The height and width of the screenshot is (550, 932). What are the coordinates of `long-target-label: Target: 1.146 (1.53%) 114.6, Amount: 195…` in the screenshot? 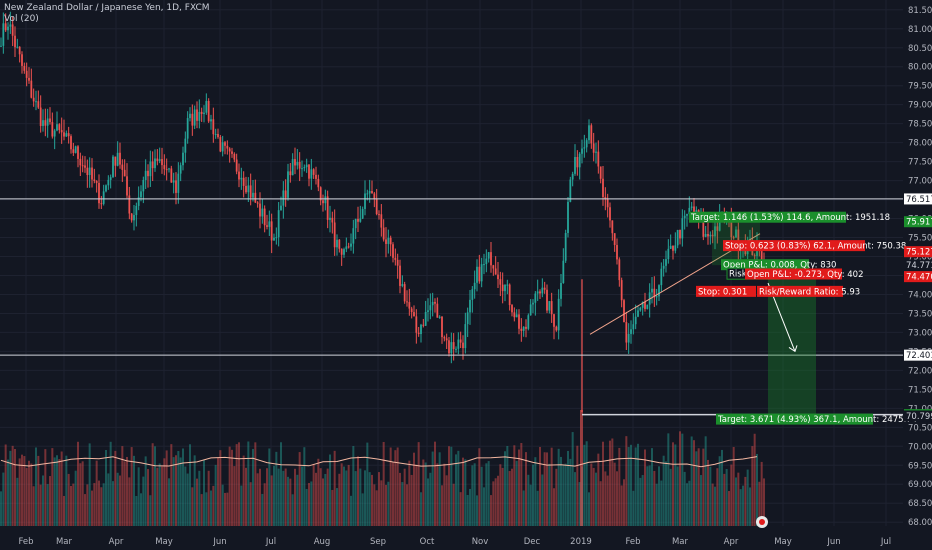 It's located at (790, 218).